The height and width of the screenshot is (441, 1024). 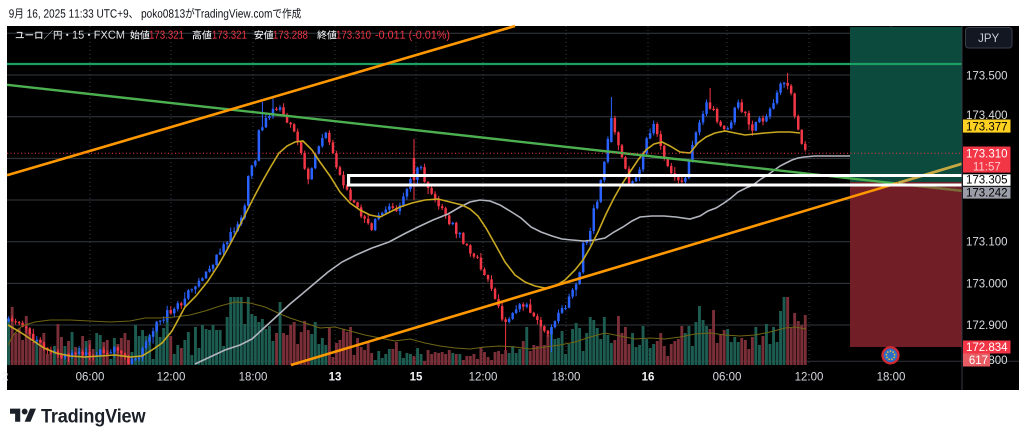 I want to click on svg-text: 173.310, so click(x=987, y=155).